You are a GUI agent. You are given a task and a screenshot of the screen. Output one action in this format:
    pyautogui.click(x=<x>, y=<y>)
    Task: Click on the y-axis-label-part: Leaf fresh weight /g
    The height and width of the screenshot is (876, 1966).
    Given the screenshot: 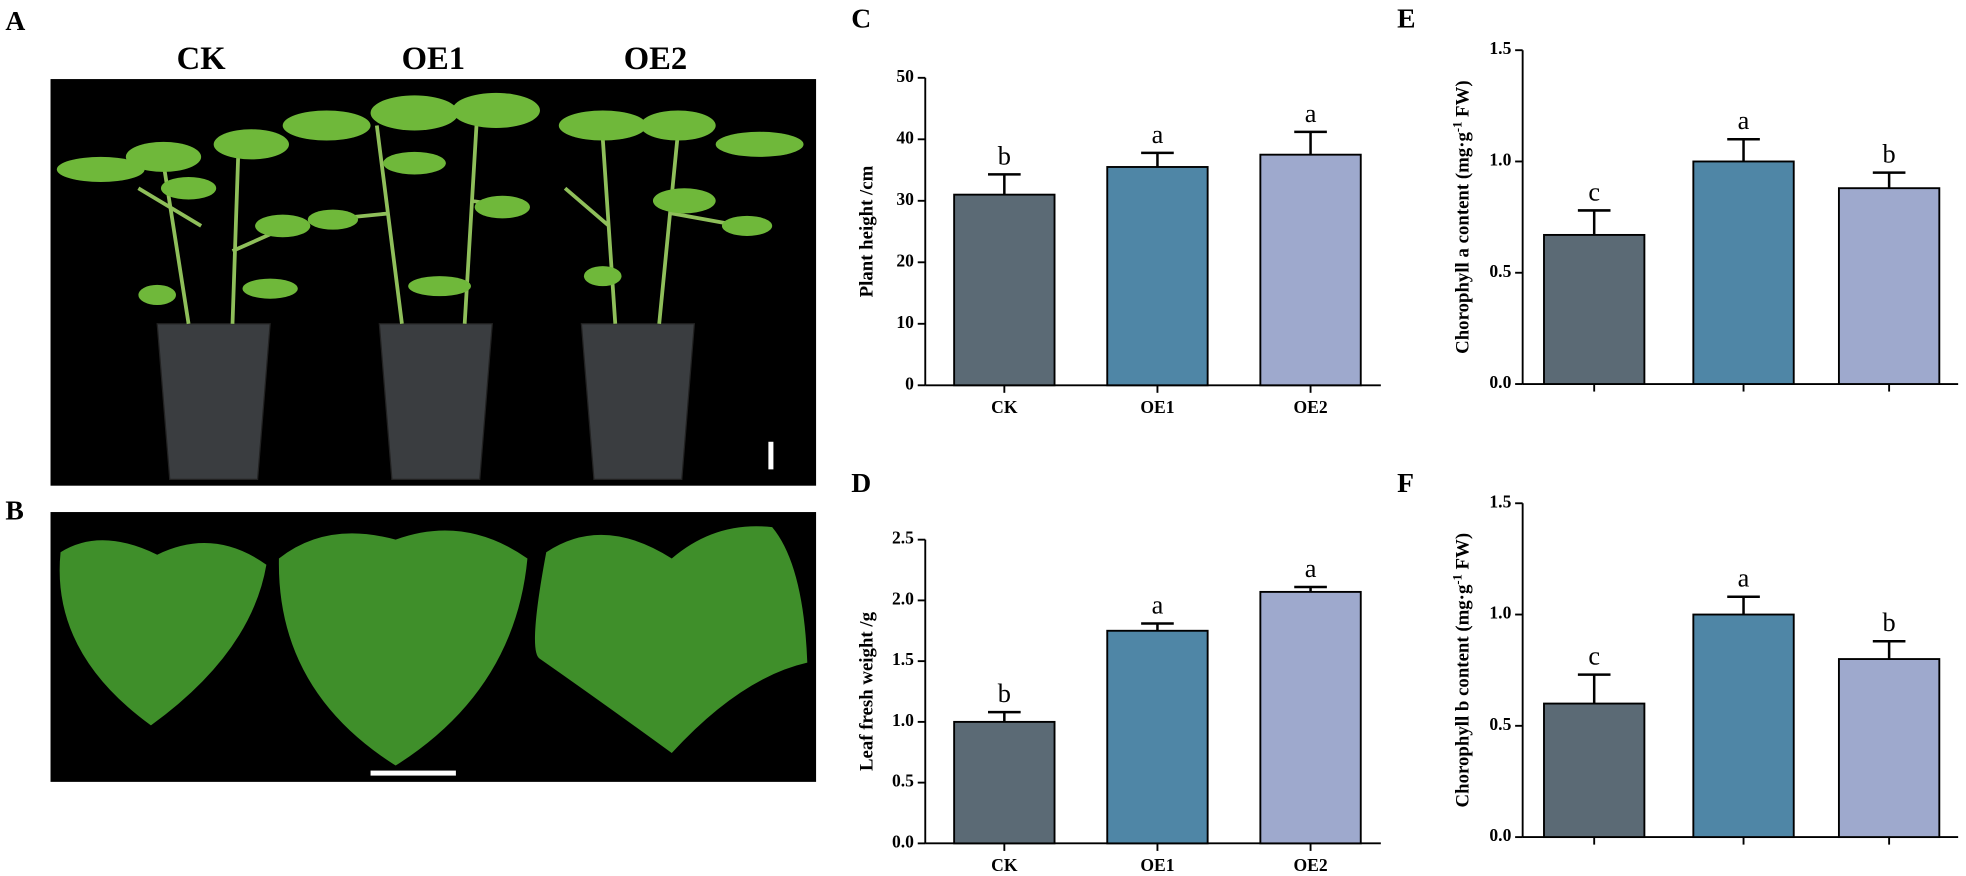 What is the action you would take?
    pyautogui.click(x=867, y=691)
    